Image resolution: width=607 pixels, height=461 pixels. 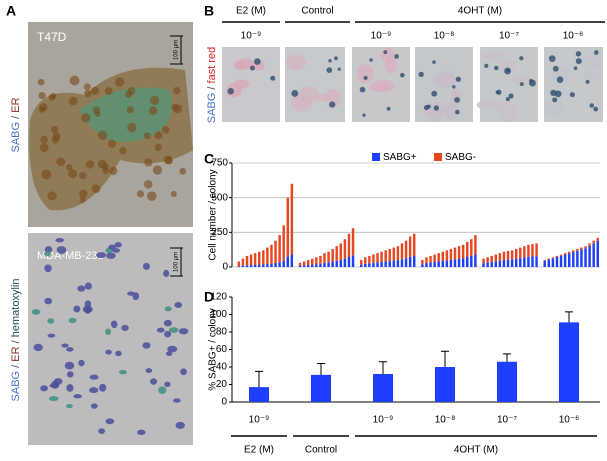 What do you see at coordinates (126, 114) in the screenshot?
I see `sabg-stain` at bounding box center [126, 114].